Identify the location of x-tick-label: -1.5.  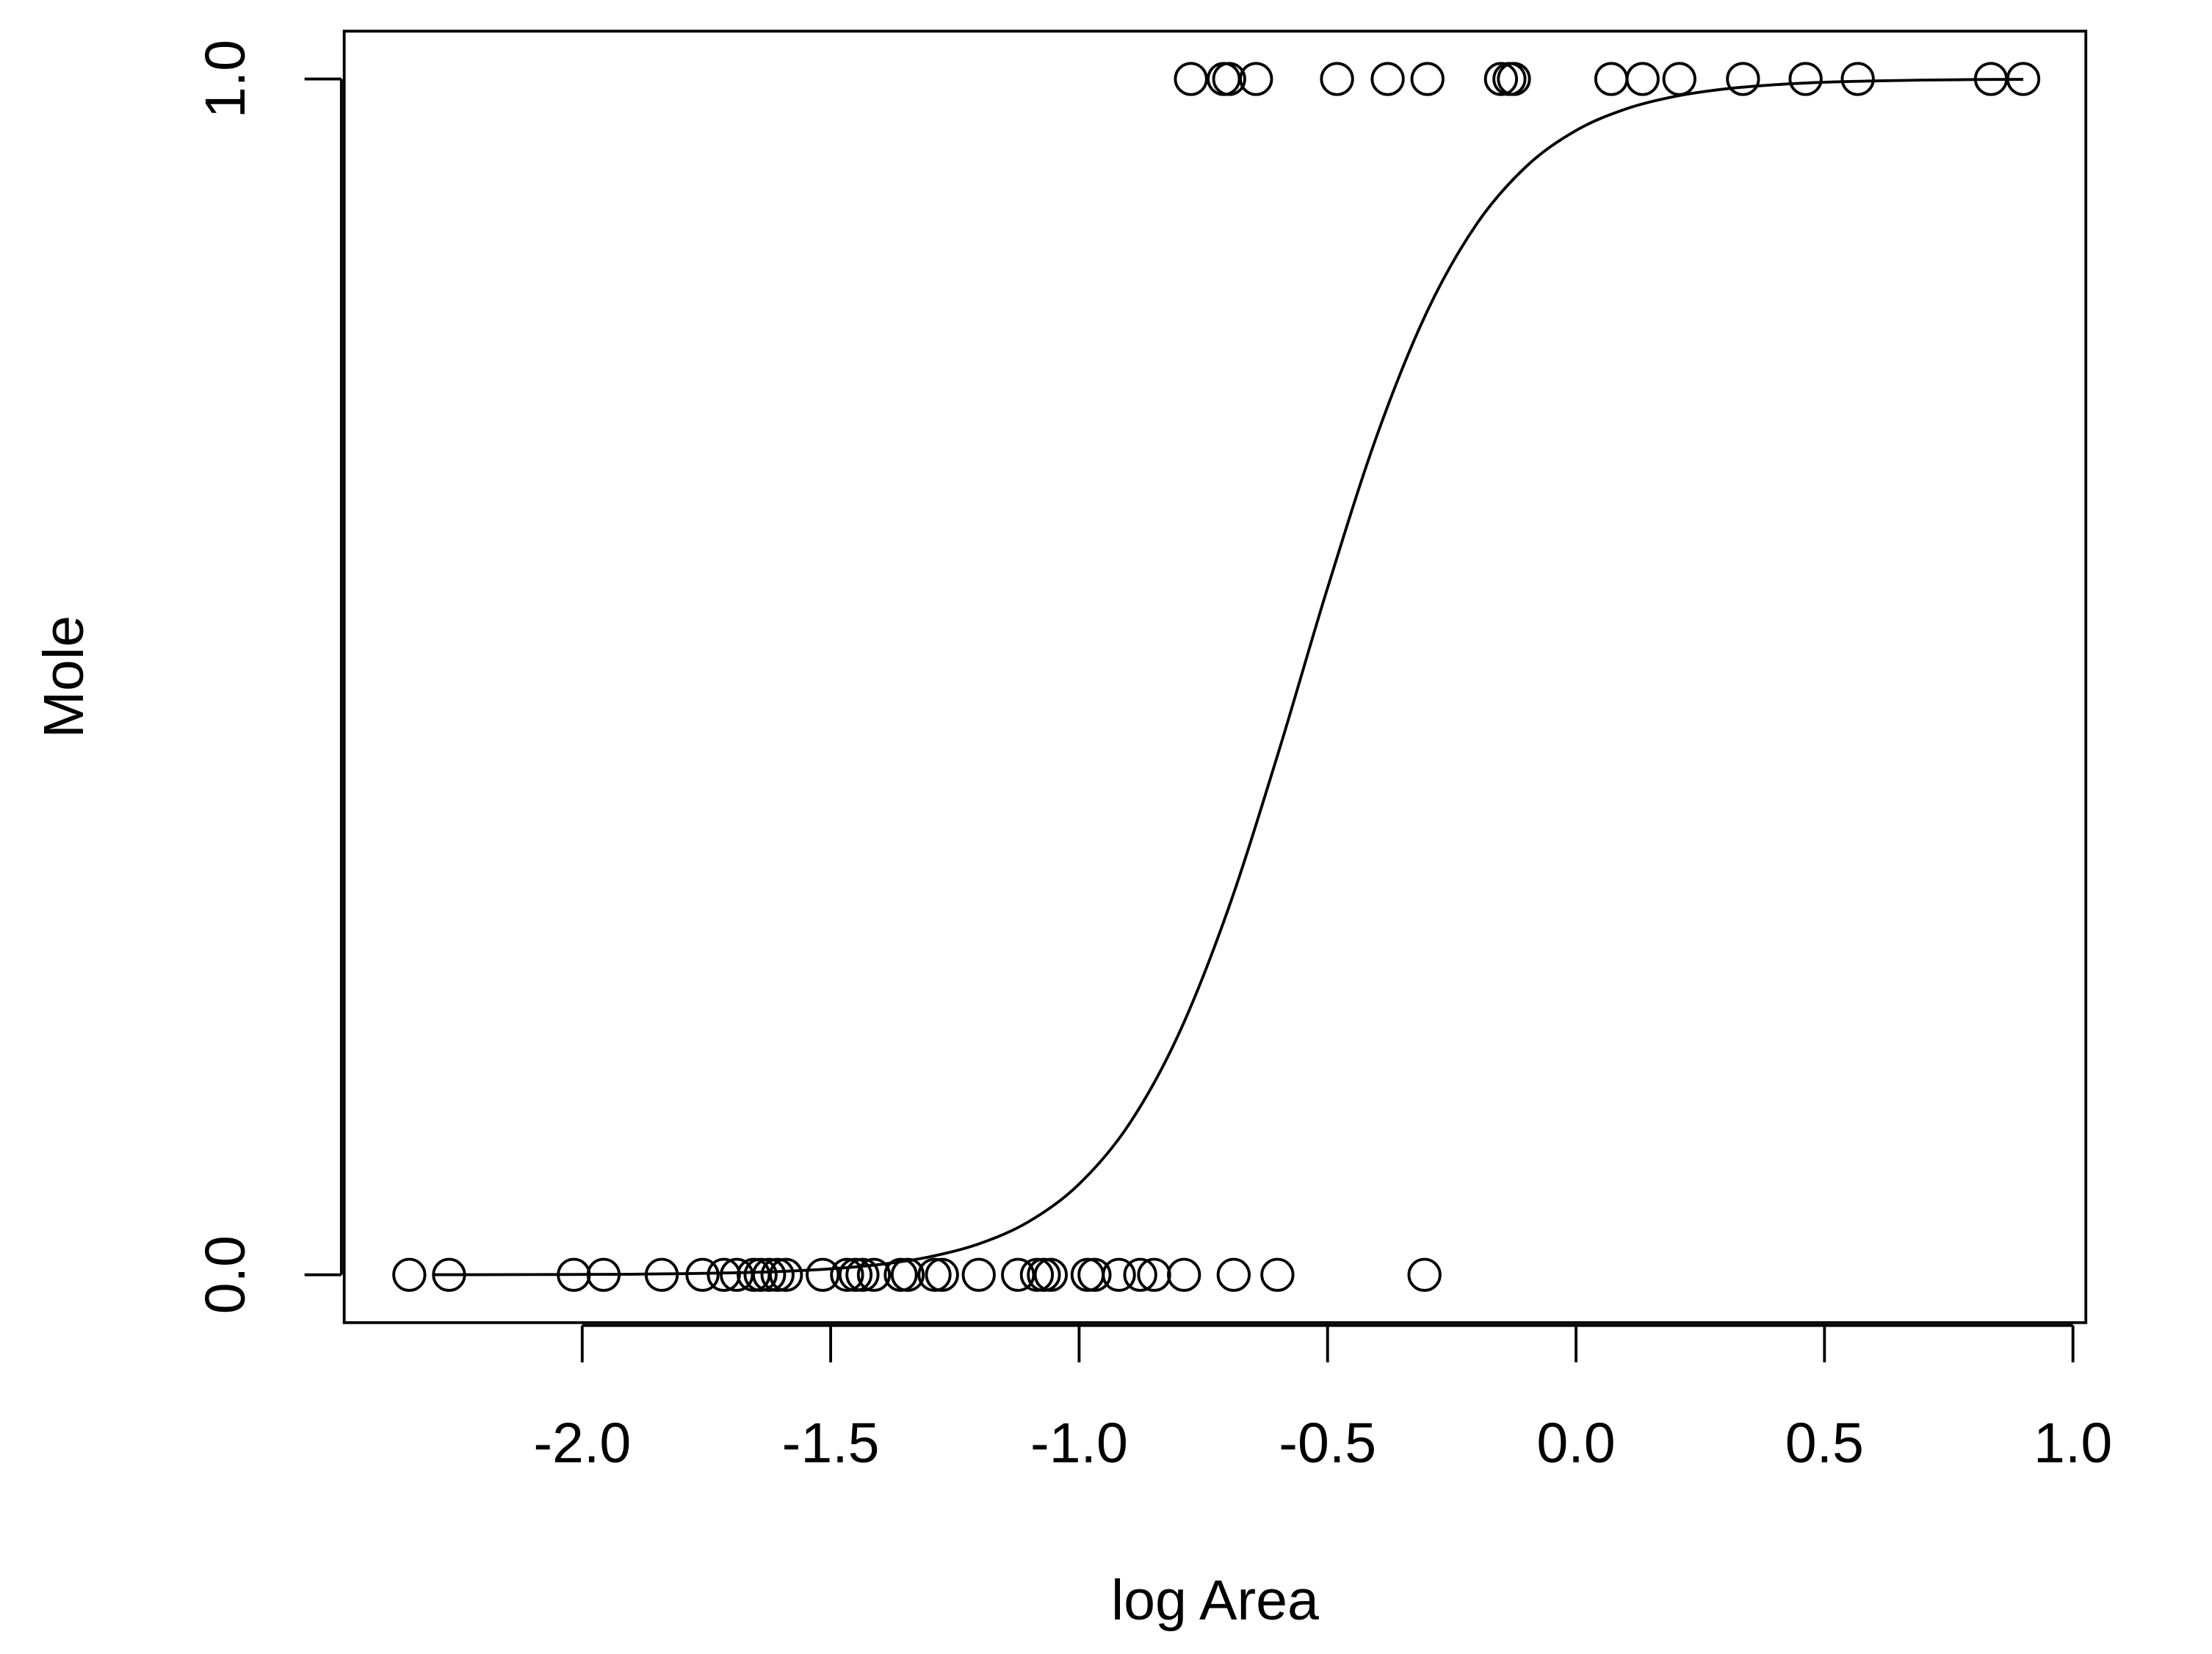
(831, 1443).